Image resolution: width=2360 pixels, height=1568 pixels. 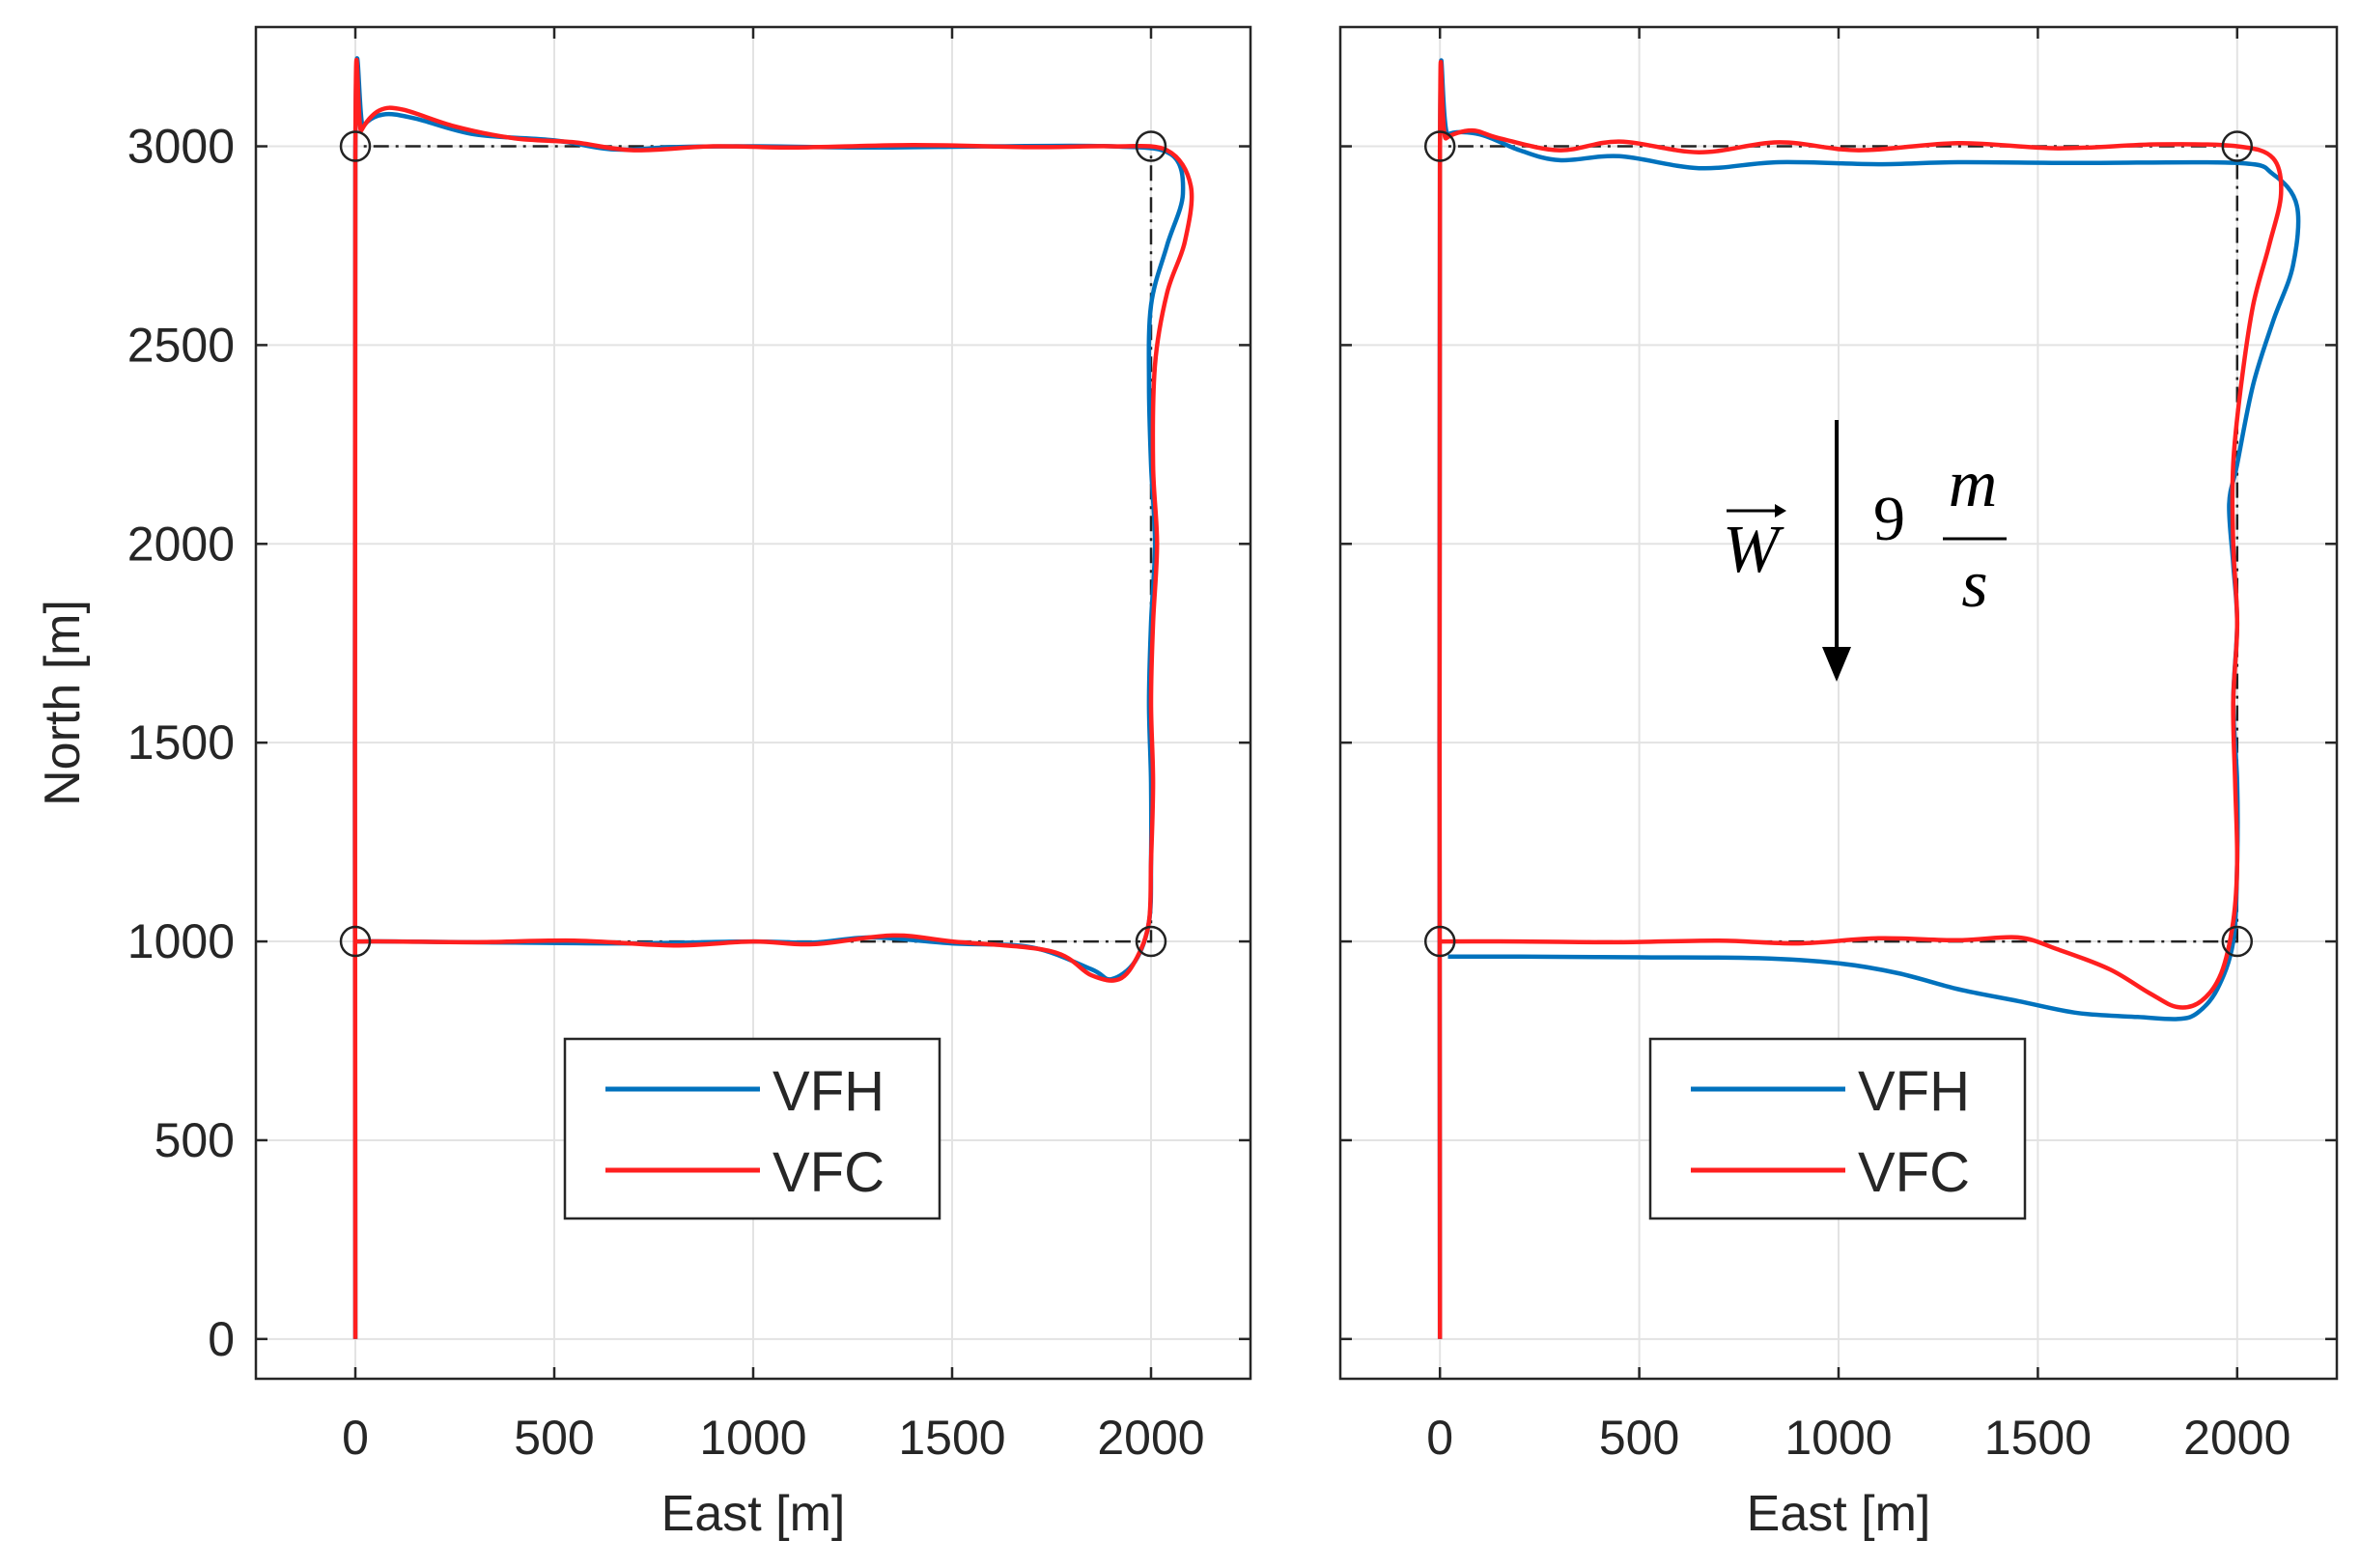 What do you see at coordinates (829, 1172) in the screenshot?
I see `left-legend-vfc-label: VFC` at bounding box center [829, 1172].